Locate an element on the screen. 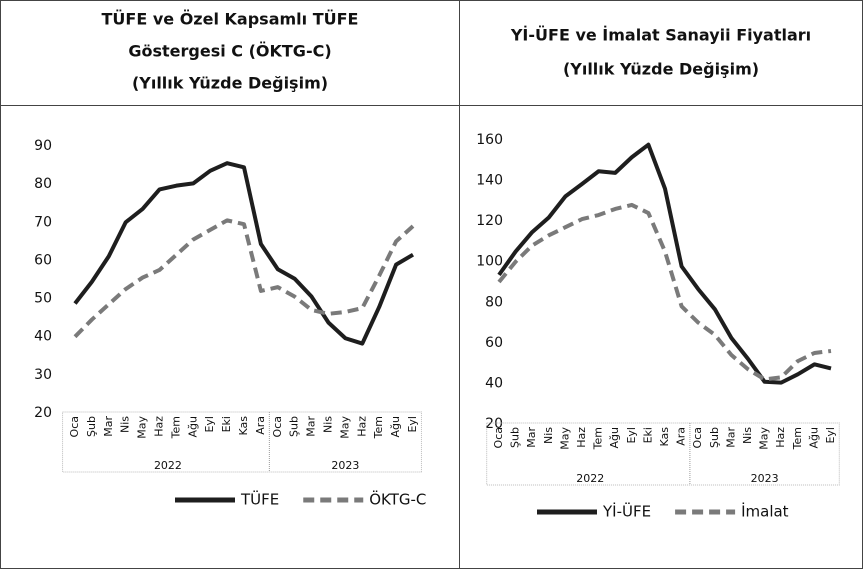  y-tick-label: 120 is located at coordinates (489, 221).